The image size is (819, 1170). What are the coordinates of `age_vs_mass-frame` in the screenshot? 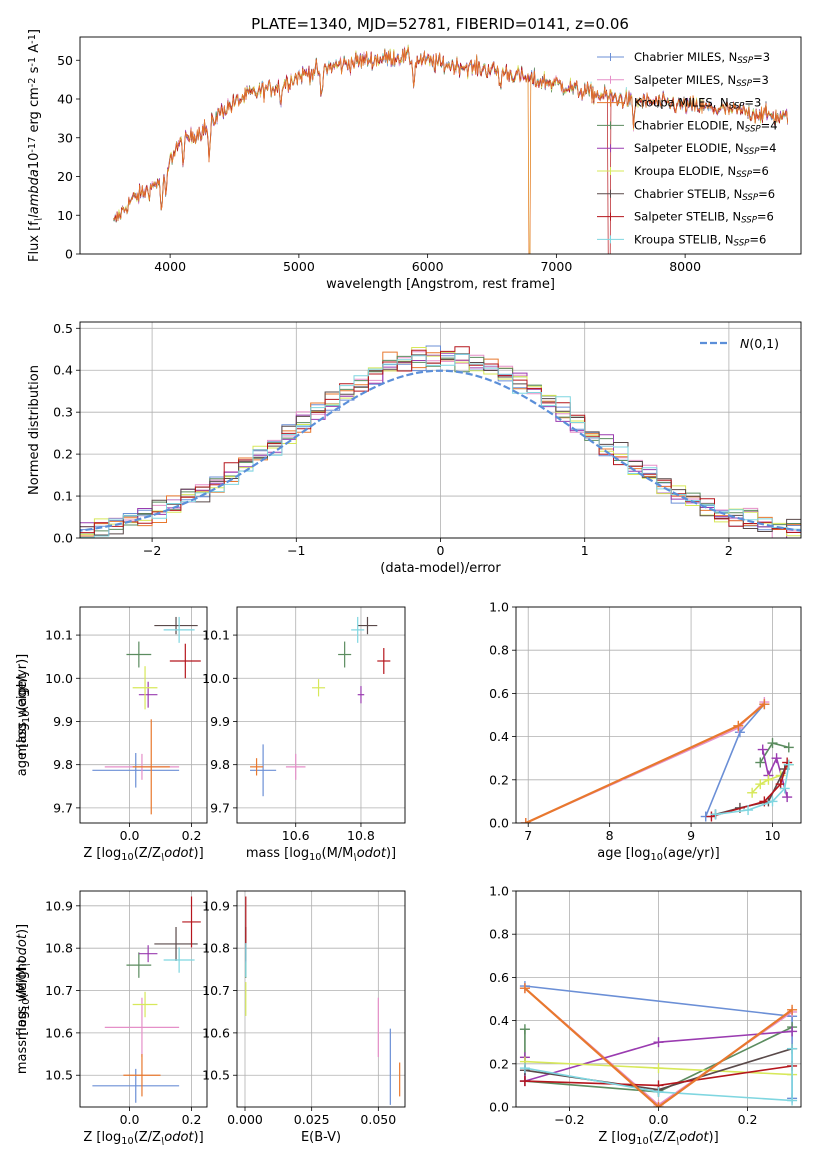 It's located at (321, 715).